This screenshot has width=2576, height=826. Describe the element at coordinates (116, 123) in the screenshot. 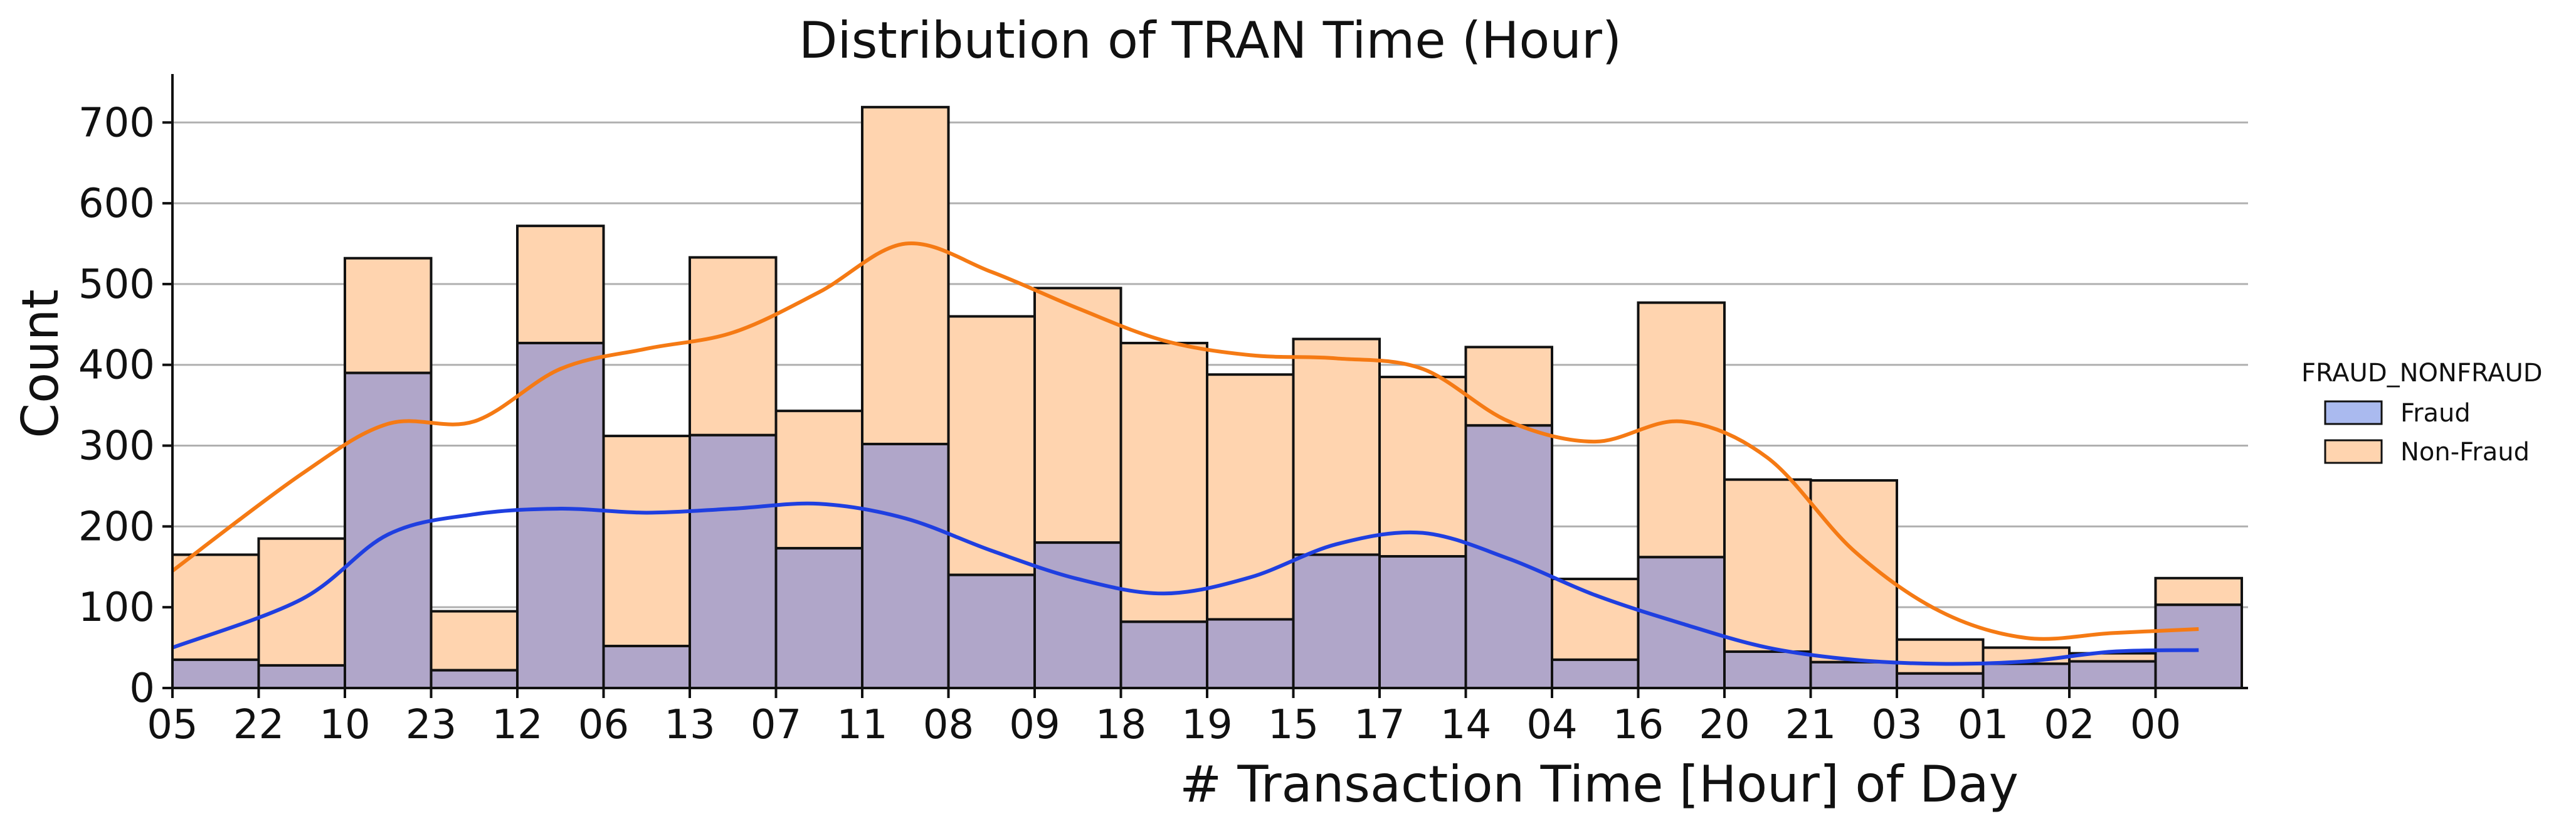

I see `y-tick-label: 700` at that location.